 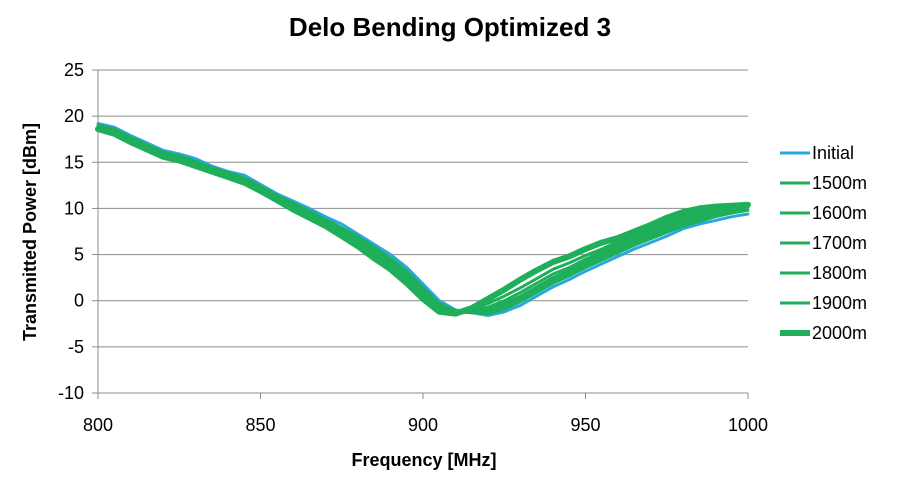 What do you see at coordinates (79, 301) in the screenshot?
I see `y-tick-label: 0` at bounding box center [79, 301].